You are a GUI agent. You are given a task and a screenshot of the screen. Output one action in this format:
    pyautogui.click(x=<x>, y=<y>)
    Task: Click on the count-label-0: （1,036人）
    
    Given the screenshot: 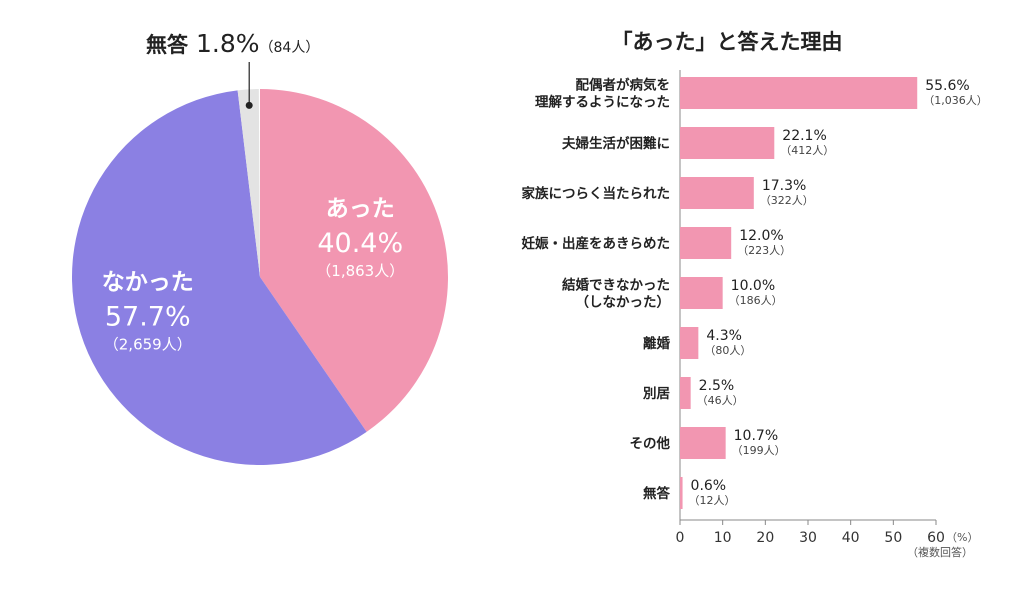 What is the action you would take?
    pyautogui.click(x=955, y=100)
    